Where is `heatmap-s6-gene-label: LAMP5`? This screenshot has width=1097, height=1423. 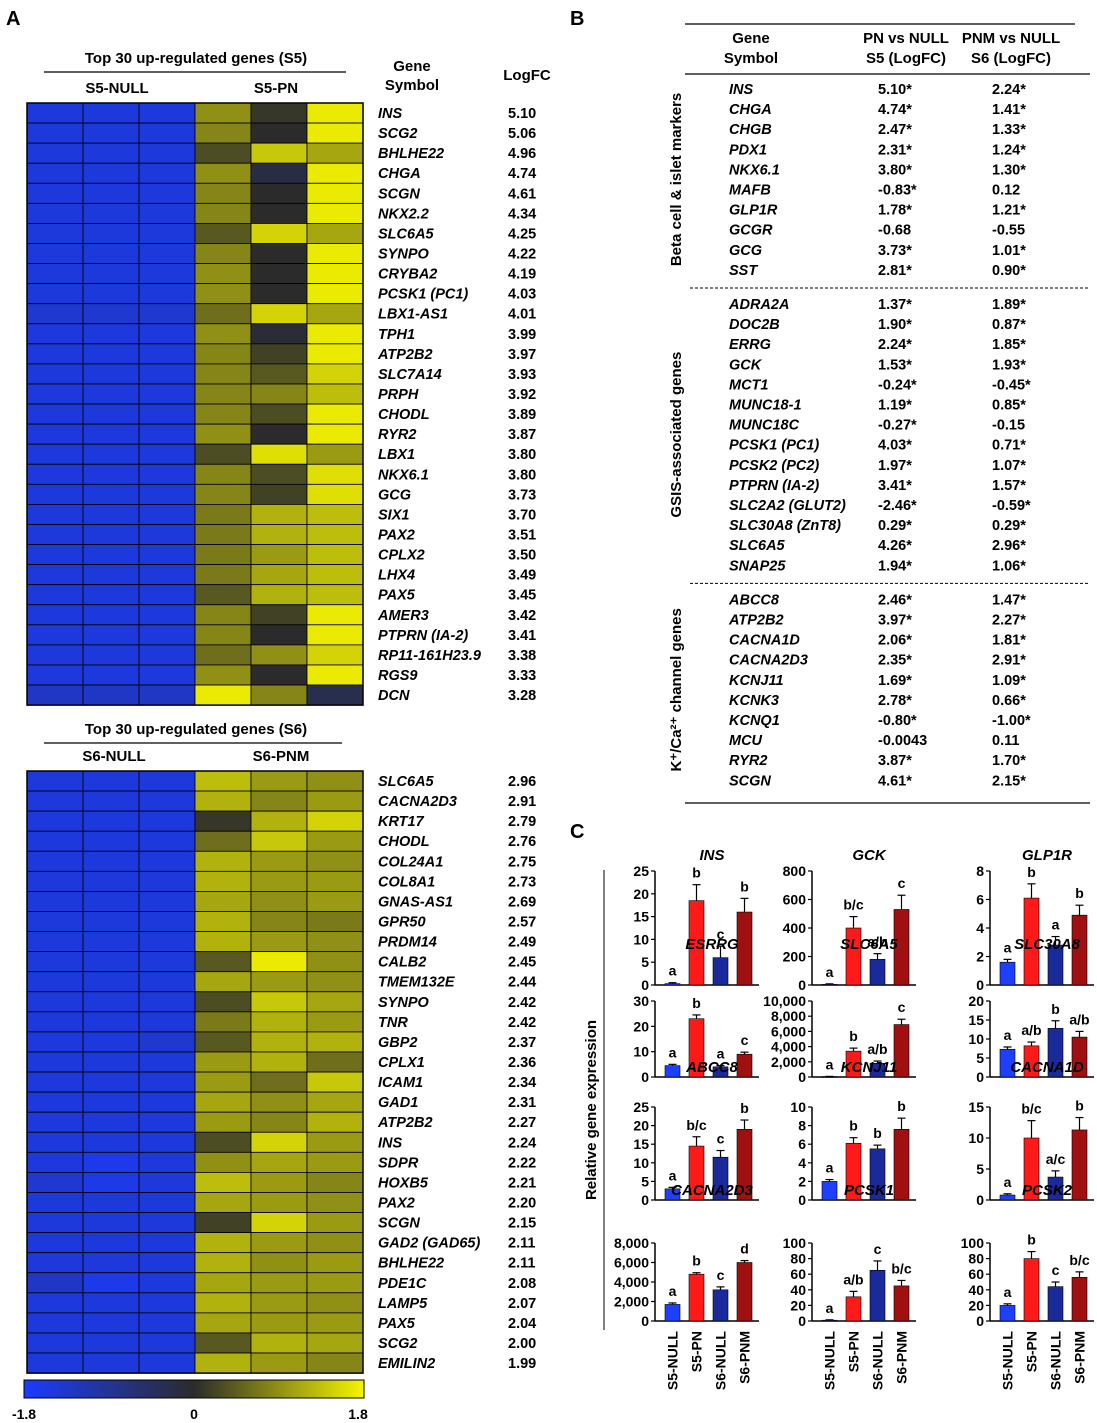 heatmap-s6-gene-label: LAMP5 is located at coordinates (403, 1304).